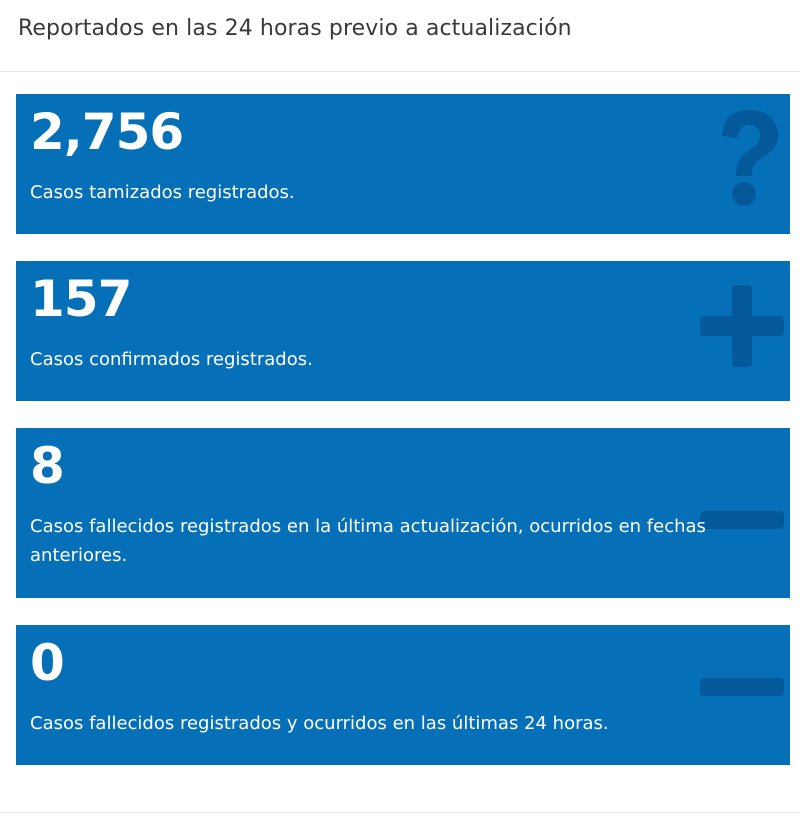 The image size is (800, 819). Describe the element at coordinates (107, 132) in the screenshot. I see `stat-value: 2,756` at that location.